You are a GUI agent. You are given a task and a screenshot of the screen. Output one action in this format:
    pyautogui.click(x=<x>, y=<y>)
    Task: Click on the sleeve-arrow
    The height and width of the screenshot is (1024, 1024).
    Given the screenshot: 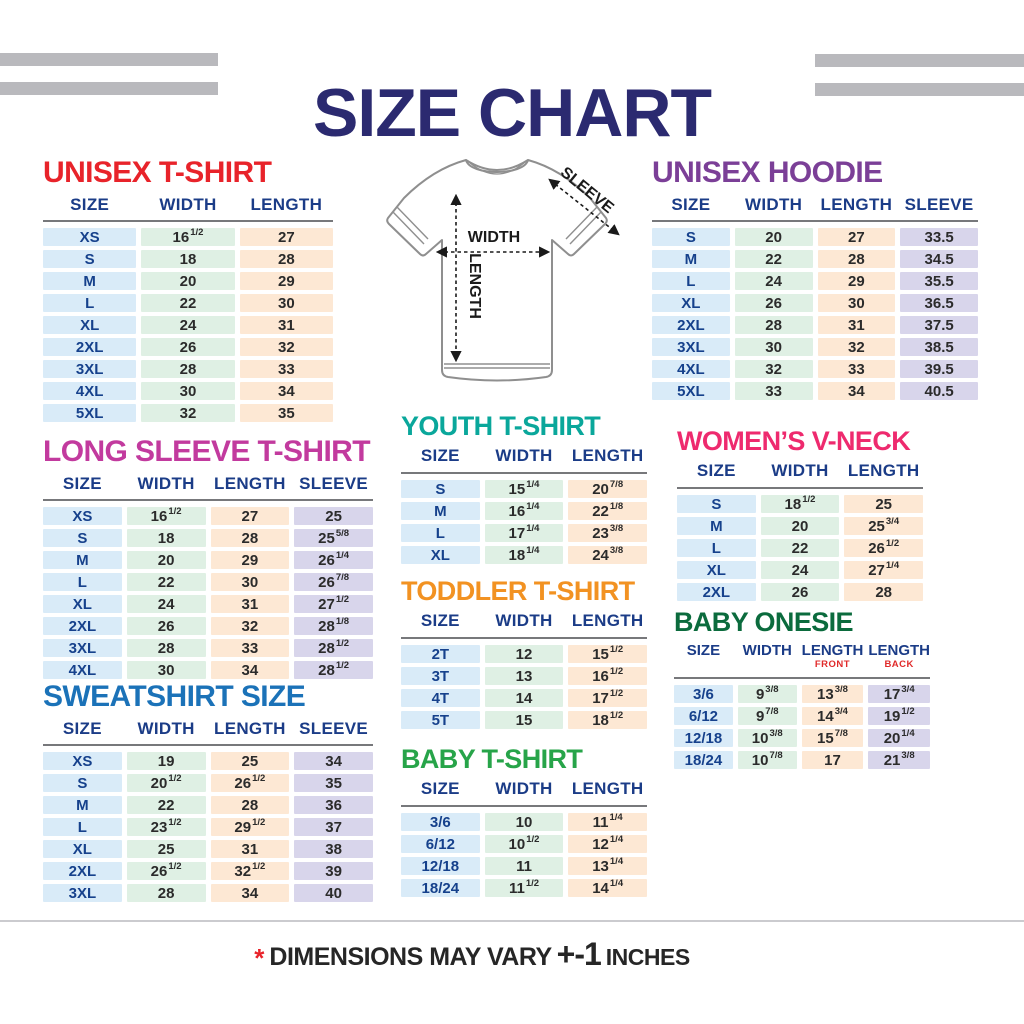 What is the action you would take?
    pyautogui.click(x=584, y=207)
    